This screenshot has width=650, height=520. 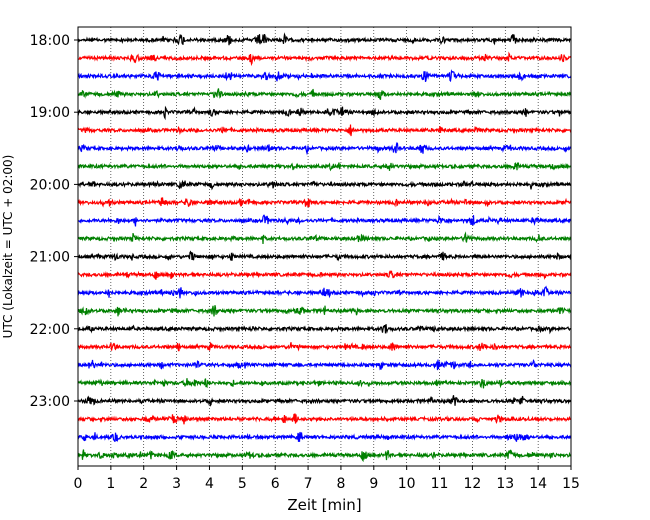 I want to click on x-axis-label: Zeit [min], so click(x=324, y=505).